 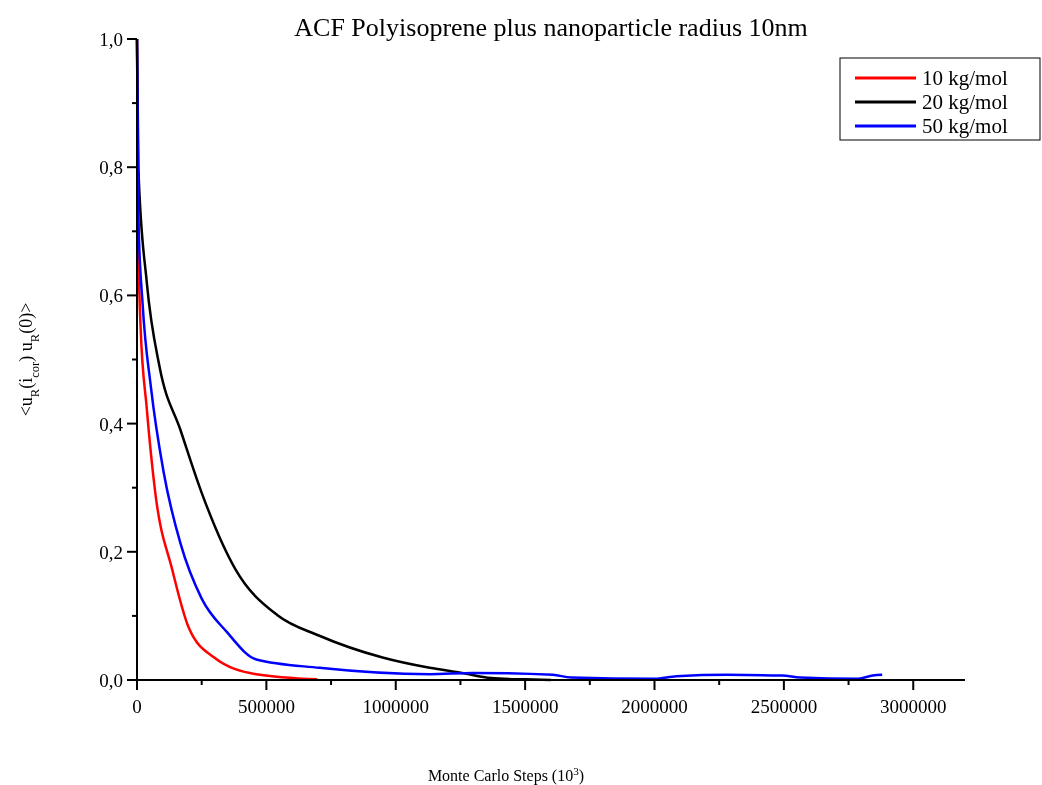 What do you see at coordinates (506, 775) in the screenshot?
I see `x-axis-title: Monte Carlo Steps (10$^{3}$)` at bounding box center [506, 775].